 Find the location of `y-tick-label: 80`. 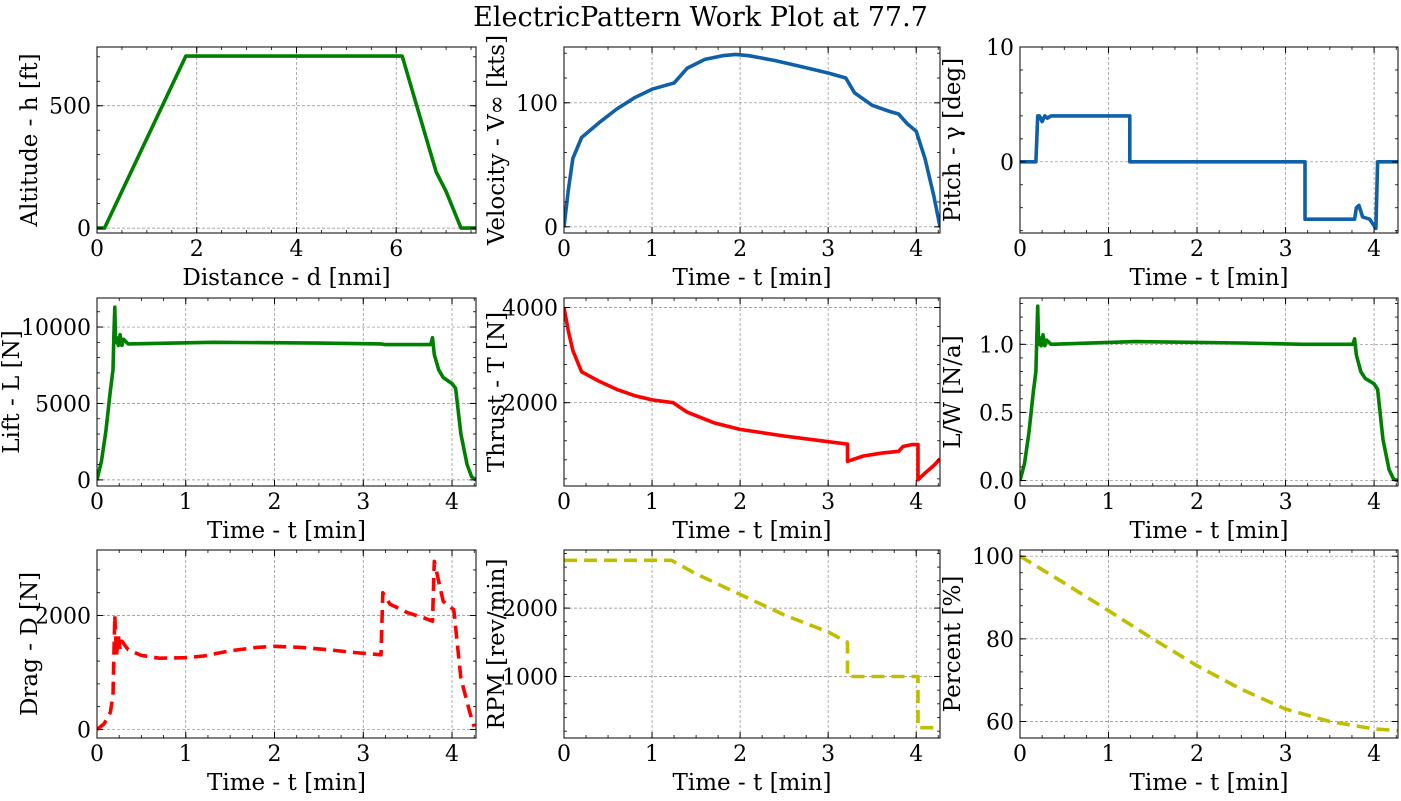

y-tick-label: 80 is located at coordinates (1000, 640).